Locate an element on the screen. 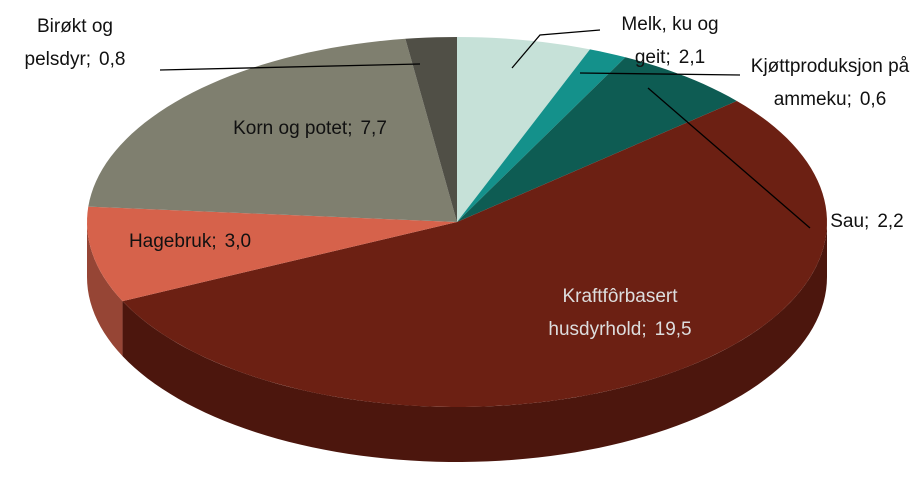 Image resolution: width=922 pixels, height=494 pixels. slice-label: Birøkt og pelsdyr; 0,8 is located at coordinates (75, 43).